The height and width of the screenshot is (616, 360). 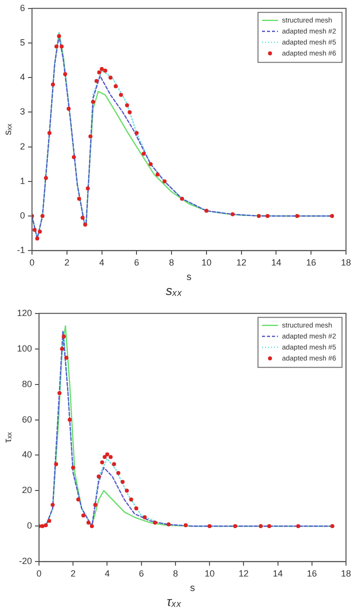 I want to click on y-tick-label: 100, so click(x=24, y=348).